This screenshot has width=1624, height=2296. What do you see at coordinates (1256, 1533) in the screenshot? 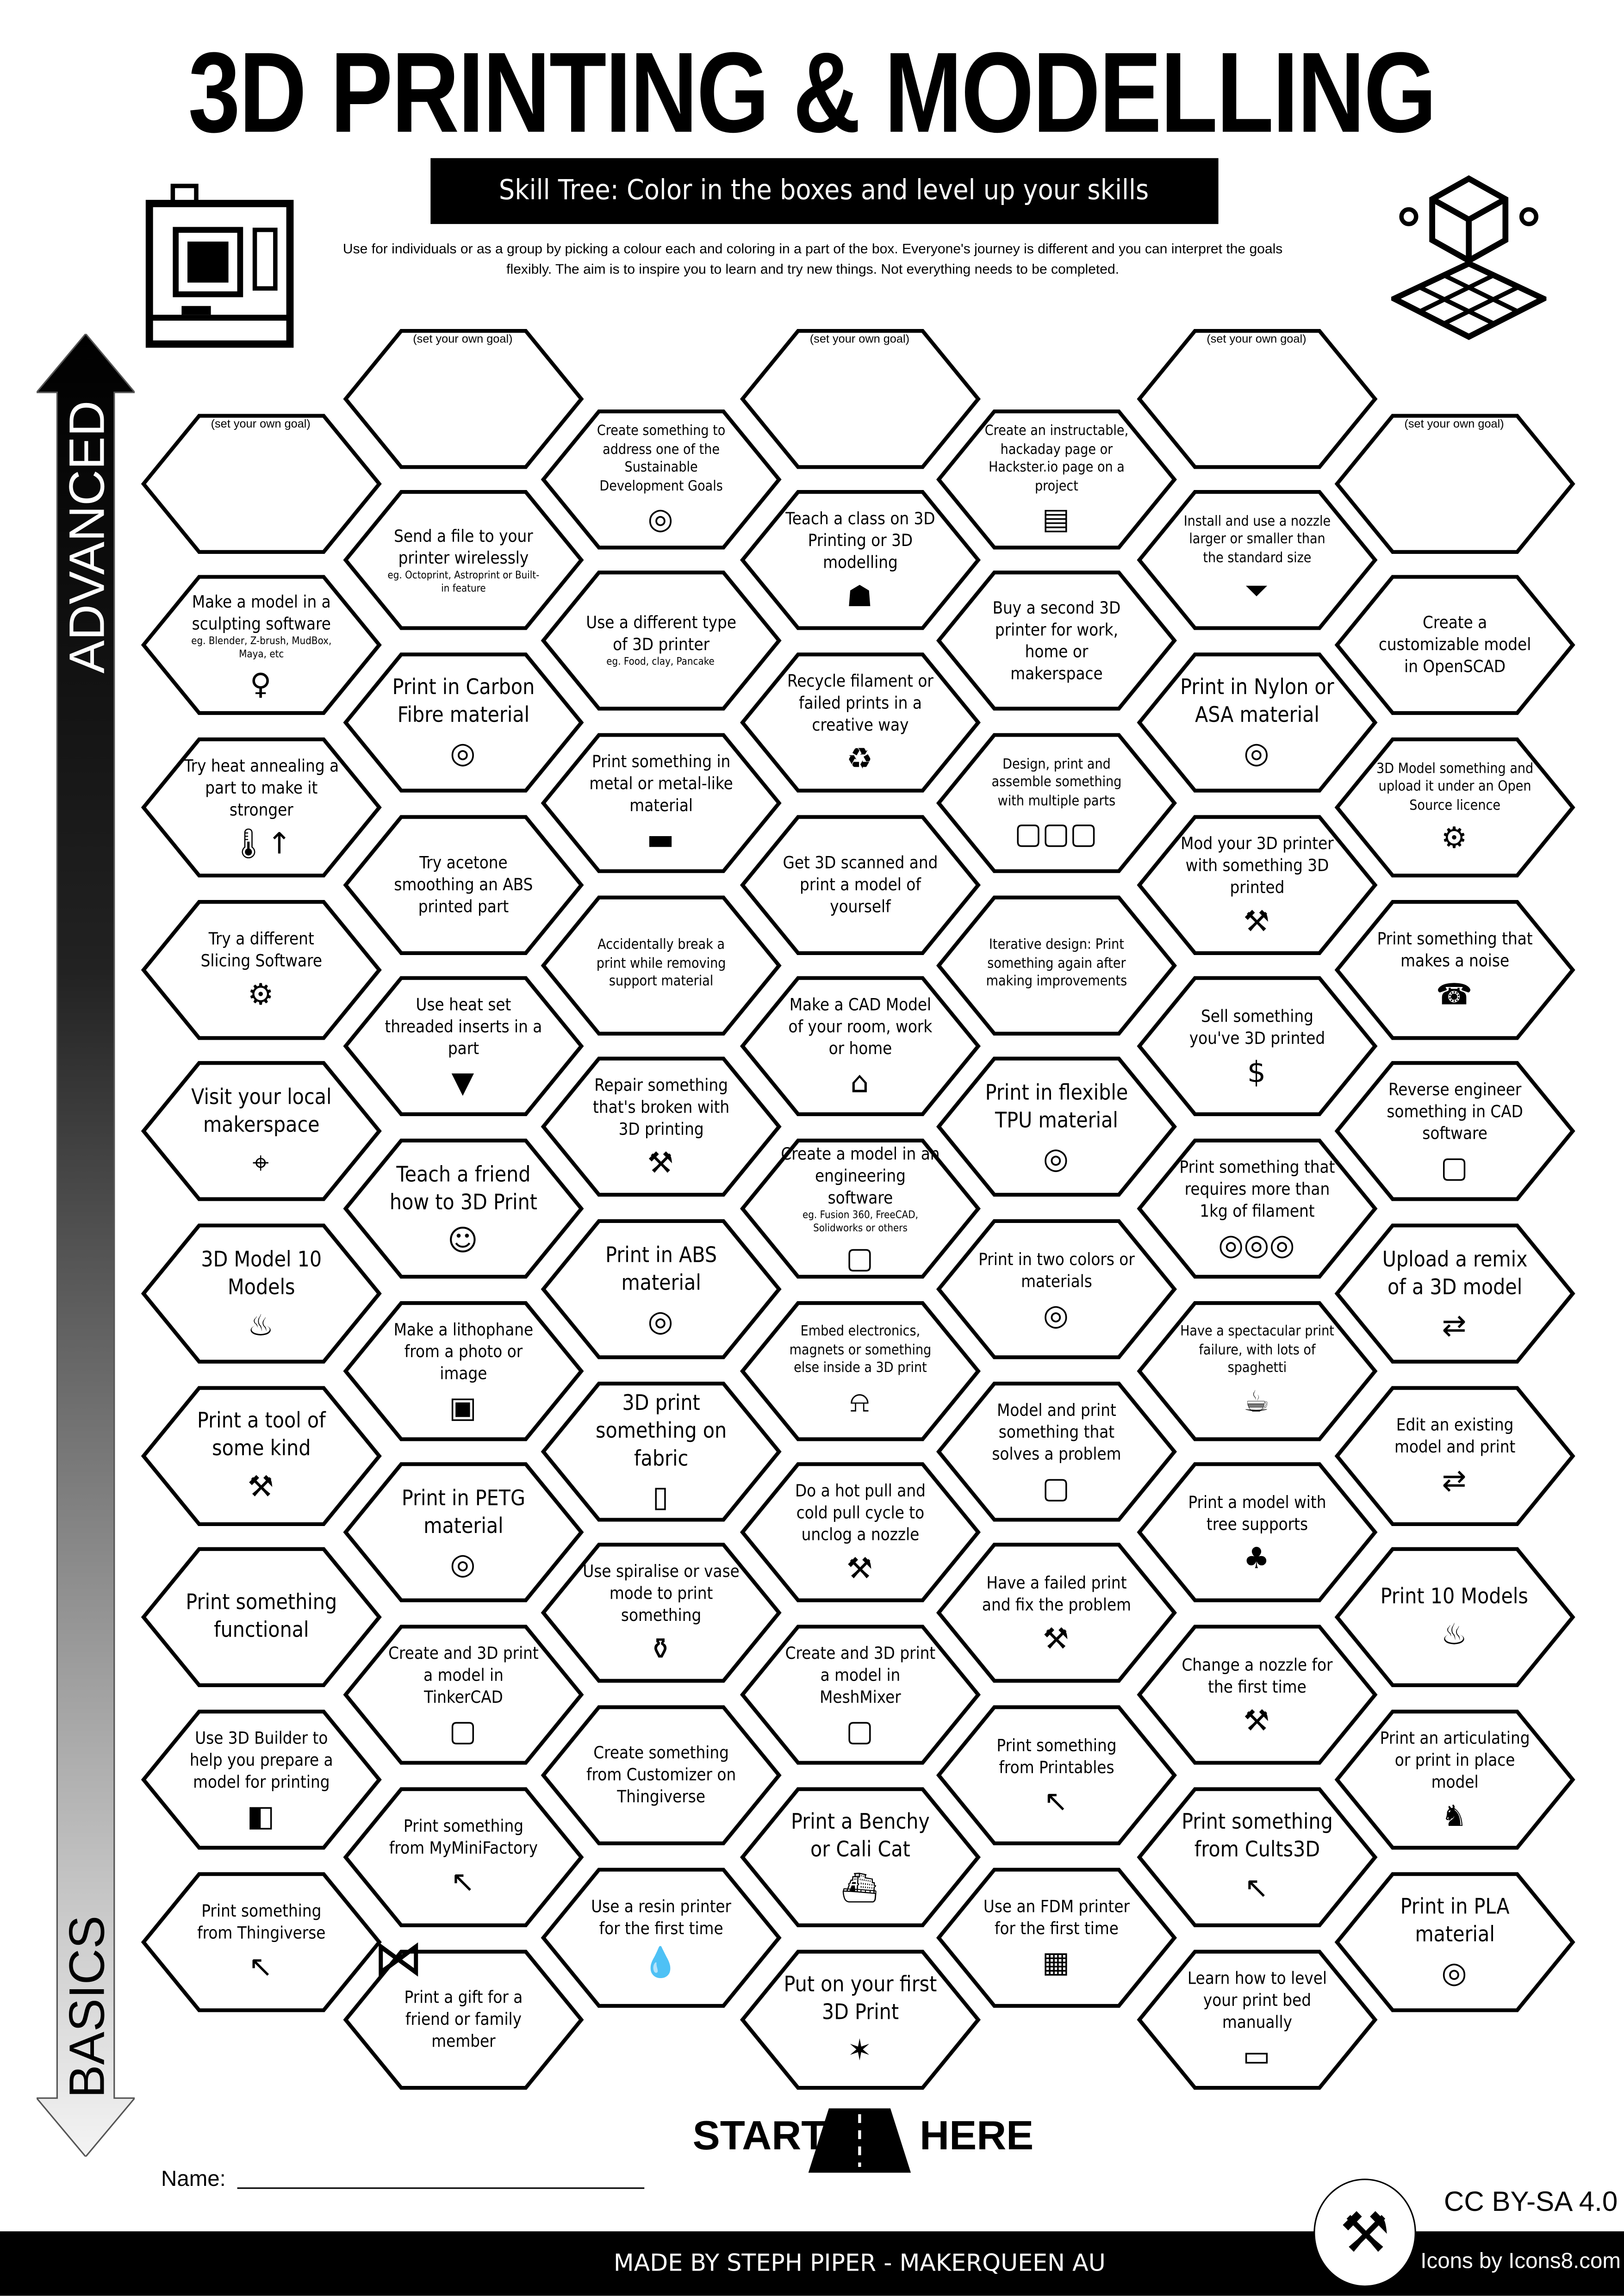
I see `skill-hex: Print a model with tree supports ♣` at bounding box center [1256, 1533].